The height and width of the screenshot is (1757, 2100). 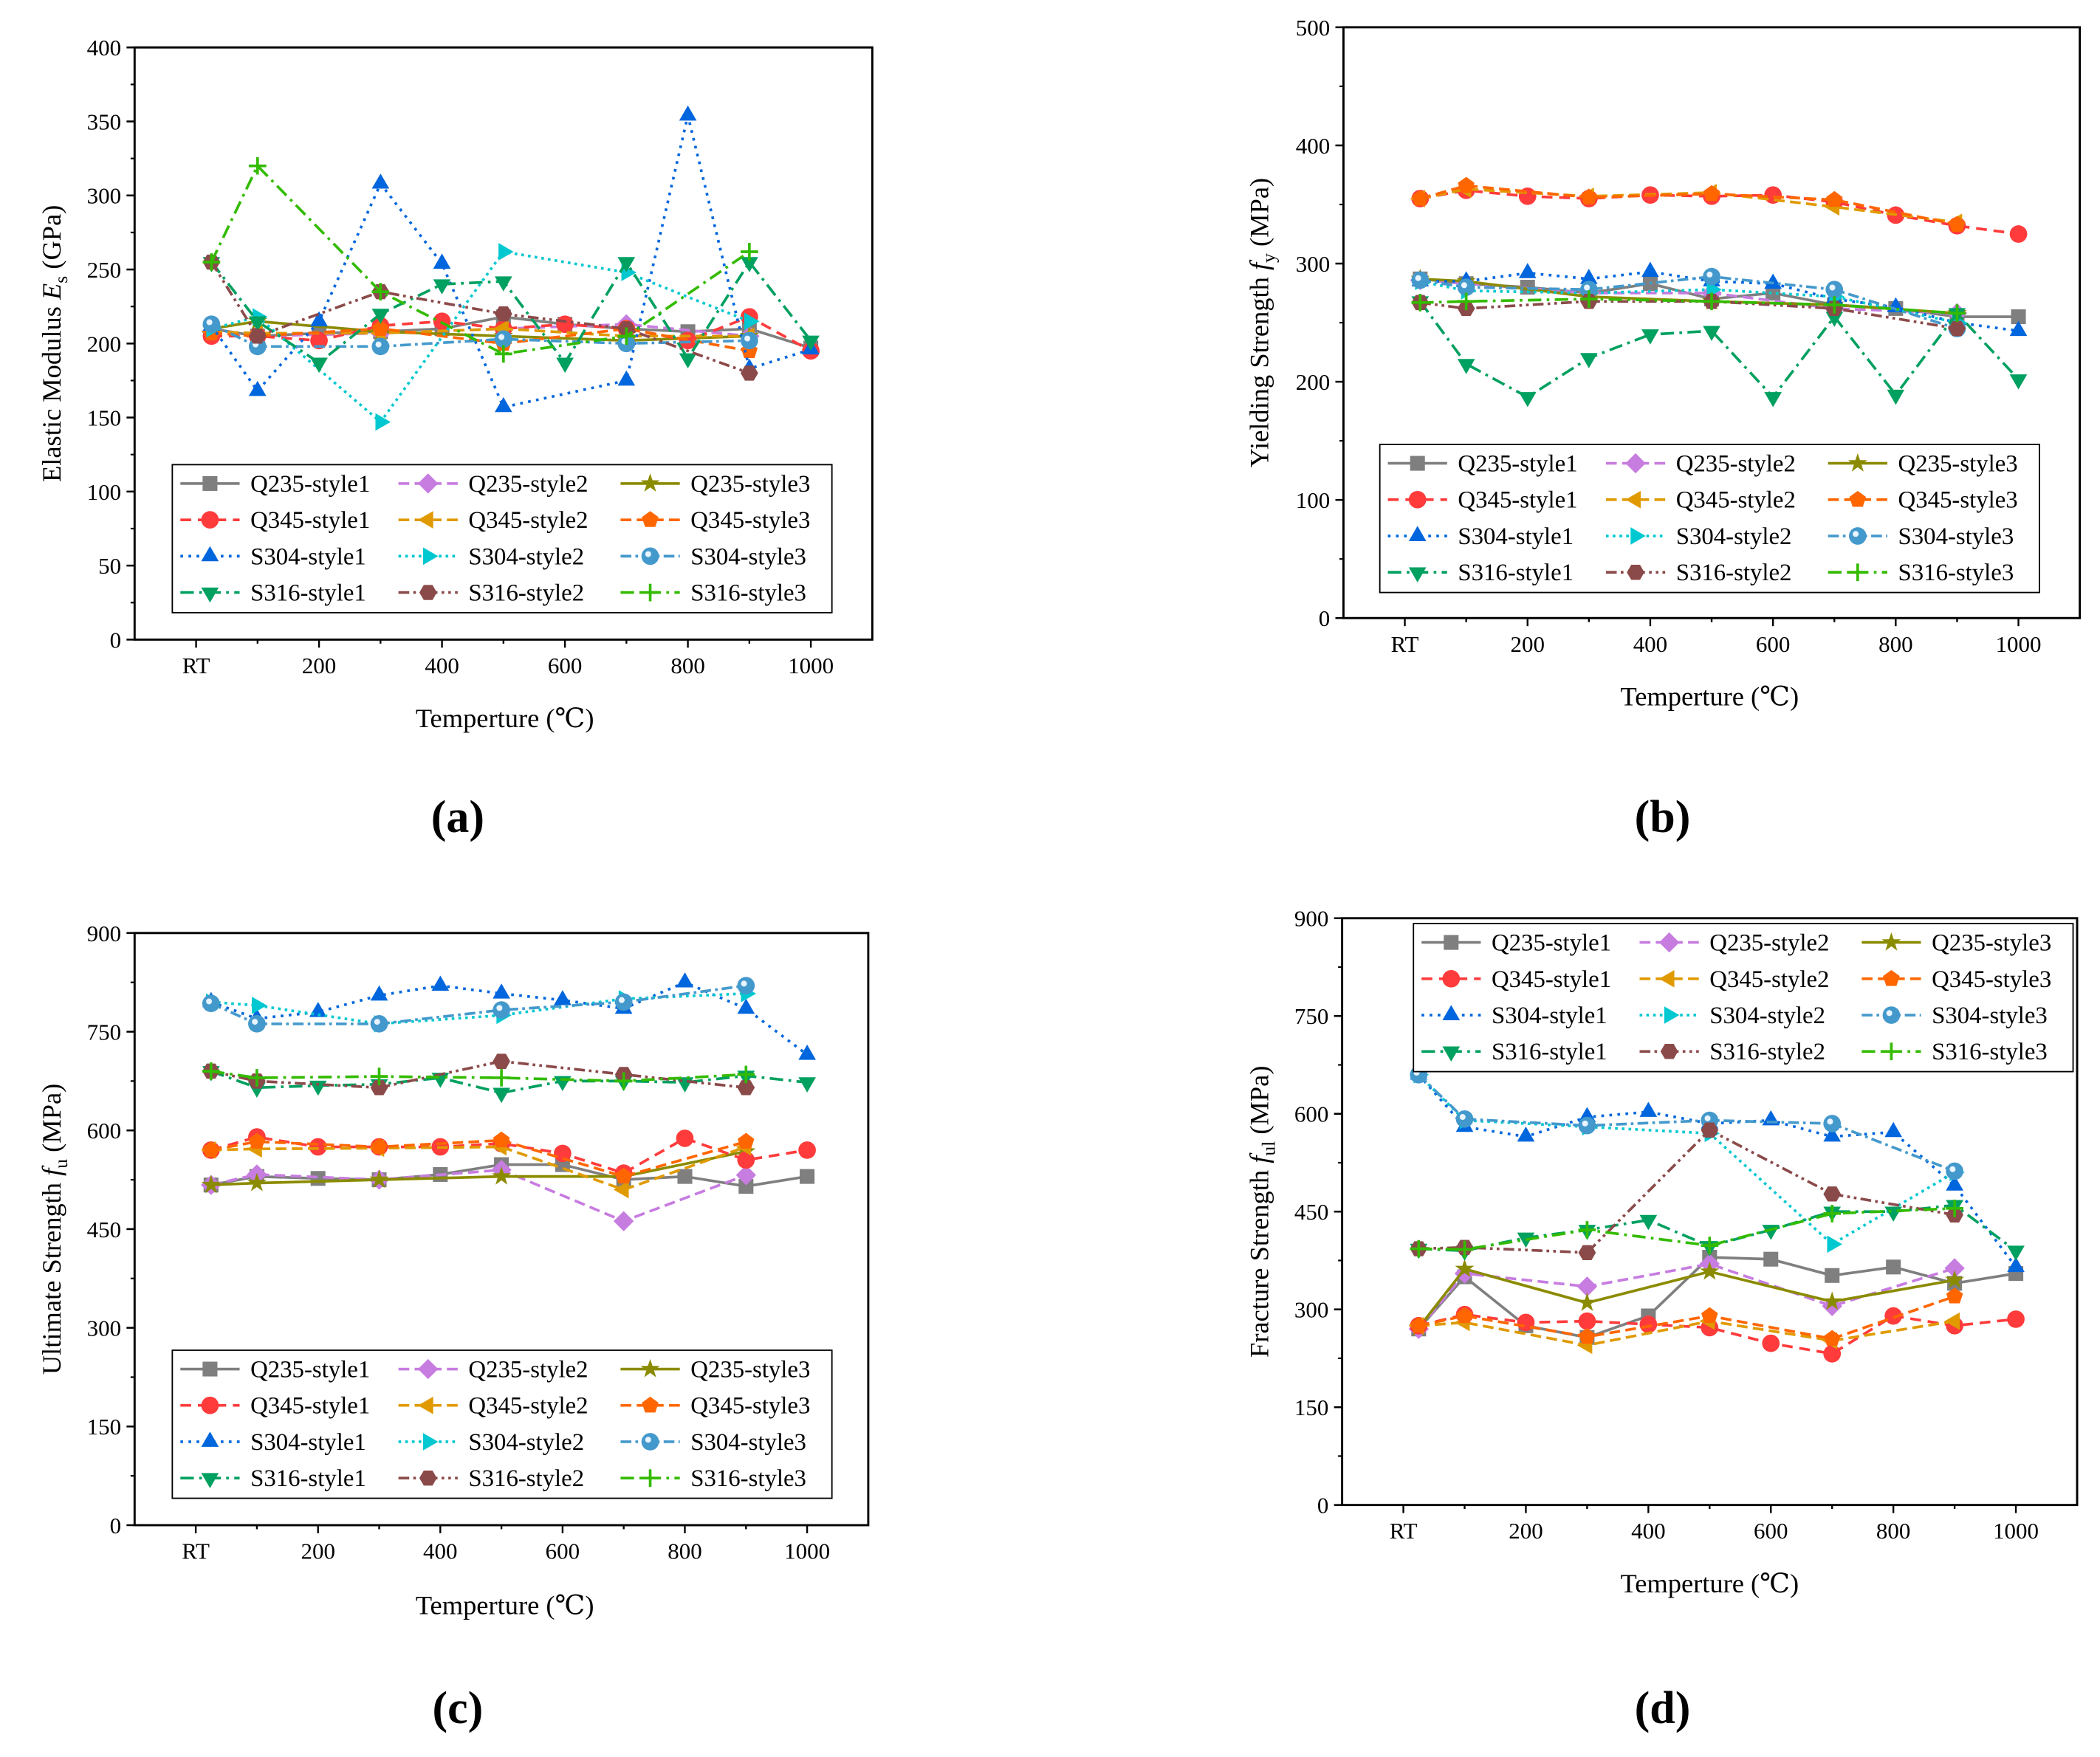 What do you see at coordinates (1480, 573) in the screenshot?
I see `legend-item: S316-style1` at bounding box center [1480, 573].